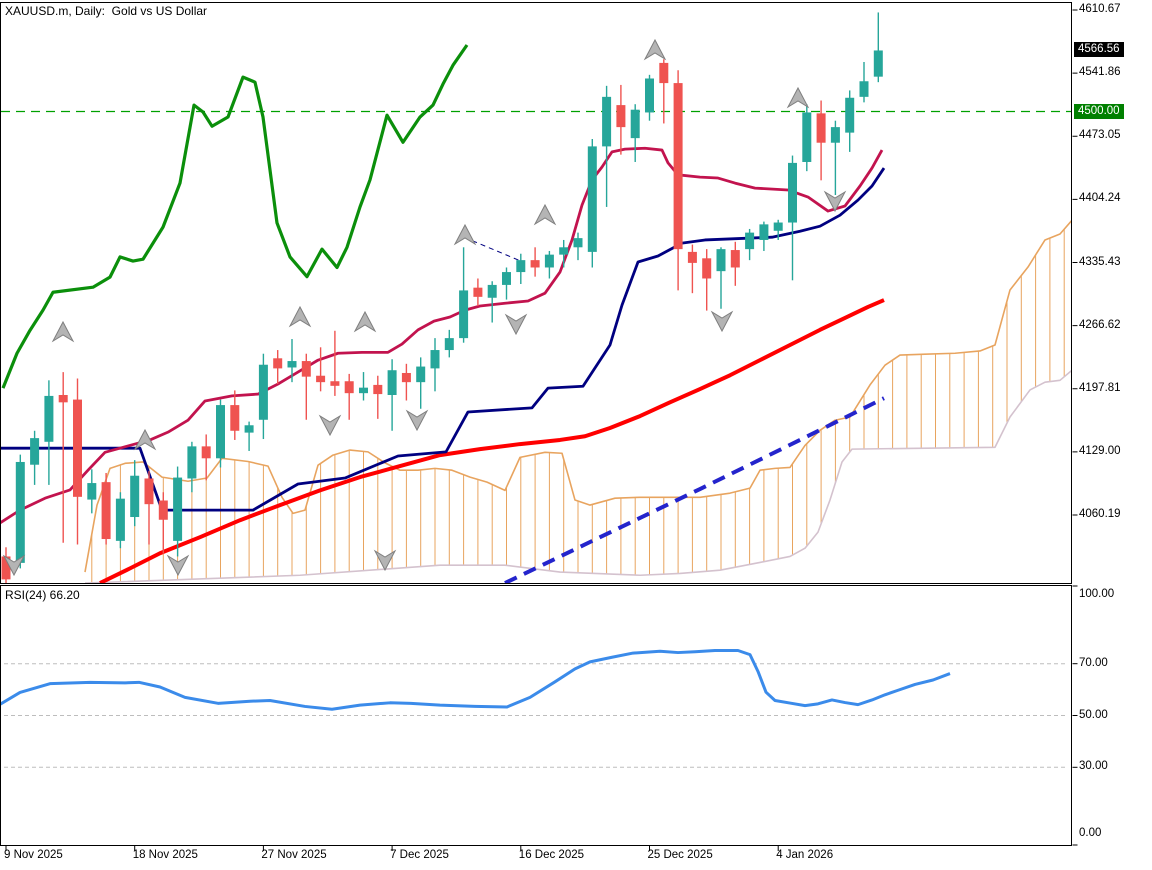  I want to click on date-axis-label: 4 Jan 2026, so click(805, 855).